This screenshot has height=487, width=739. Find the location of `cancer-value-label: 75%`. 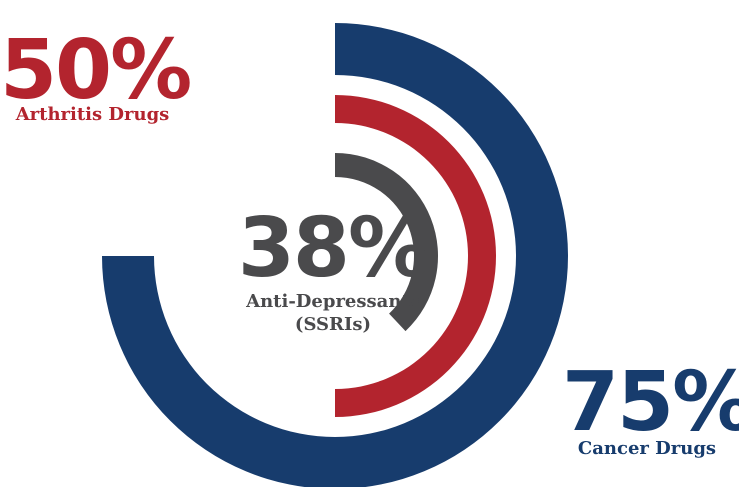

cancer-value-label: 75% is located at coordinates (650, 402).